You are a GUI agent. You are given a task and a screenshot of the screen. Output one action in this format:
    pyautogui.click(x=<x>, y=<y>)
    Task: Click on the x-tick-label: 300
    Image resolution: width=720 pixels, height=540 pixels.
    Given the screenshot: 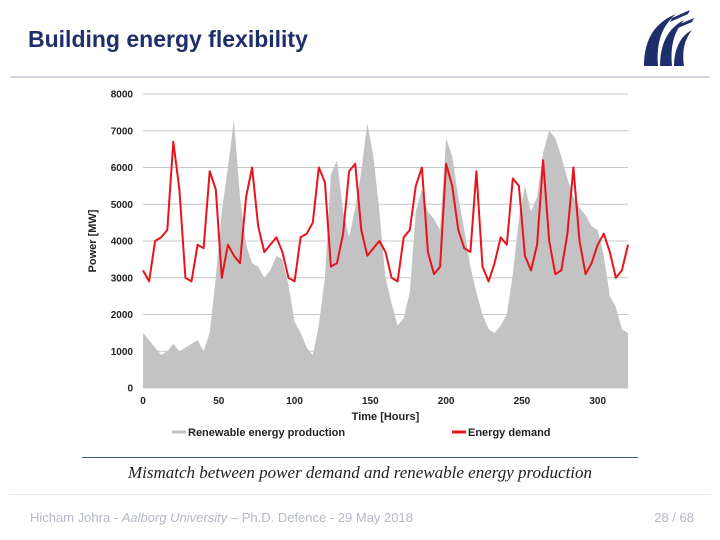 What is the action you would take?
    pyautogui.click(x=597, y=401)
    